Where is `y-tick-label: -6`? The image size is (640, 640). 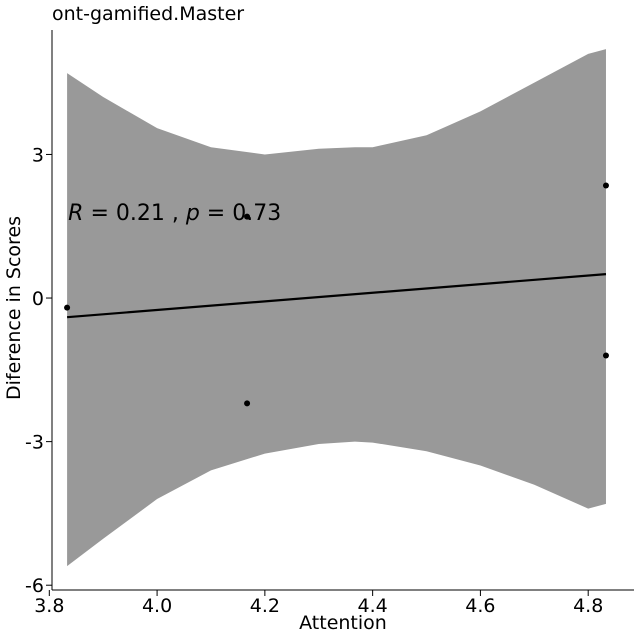
y-tick-label: -6 is located at coordinates (34, 586).